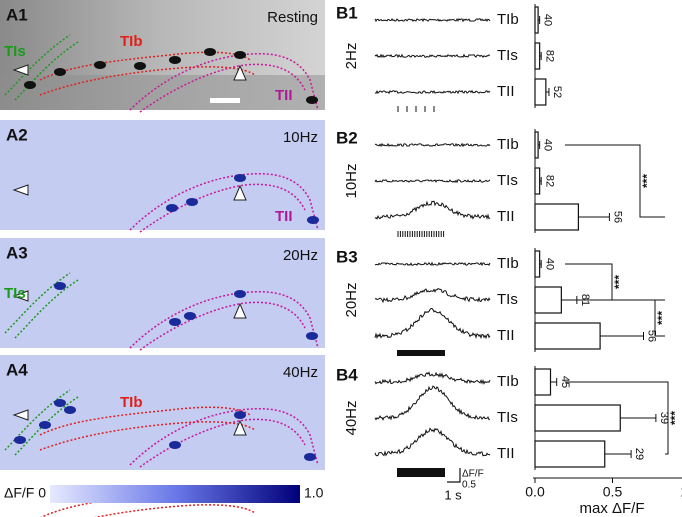 Image resolution: width=682 pixels, height=517 pixels. What do you see at coordinates (681, 492) in the screenshot?
I see `x-tick-label: 1.0` at bounding box center [681, 492].